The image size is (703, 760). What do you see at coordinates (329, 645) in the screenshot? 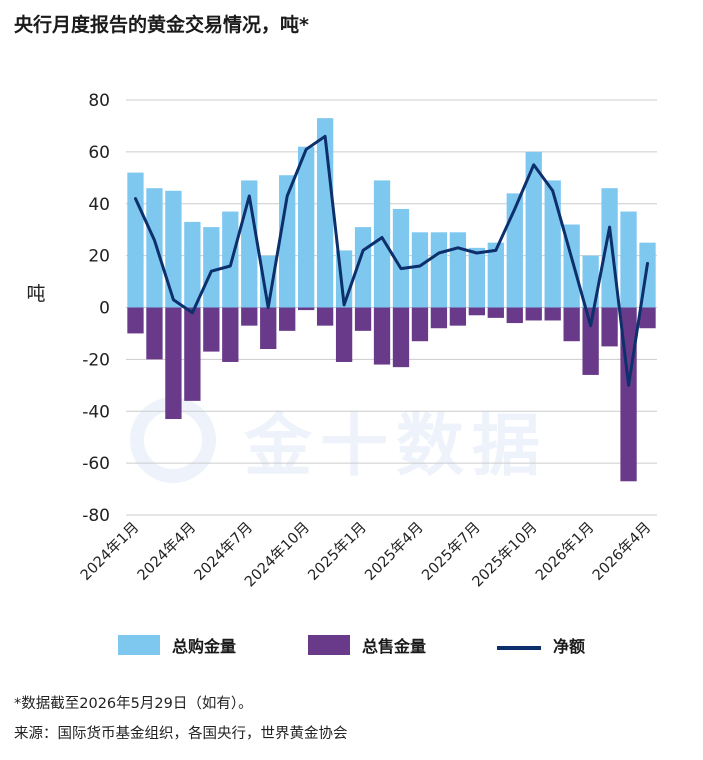
I see `legend-swatch-sell` at bounding box center [329, 645].